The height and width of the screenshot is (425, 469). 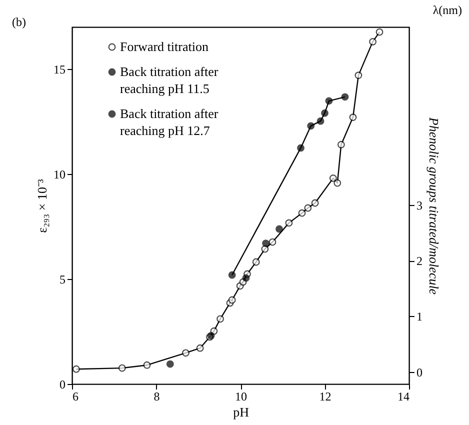 I want to click on y-tick-label: 10, so click(x=60, y=175).